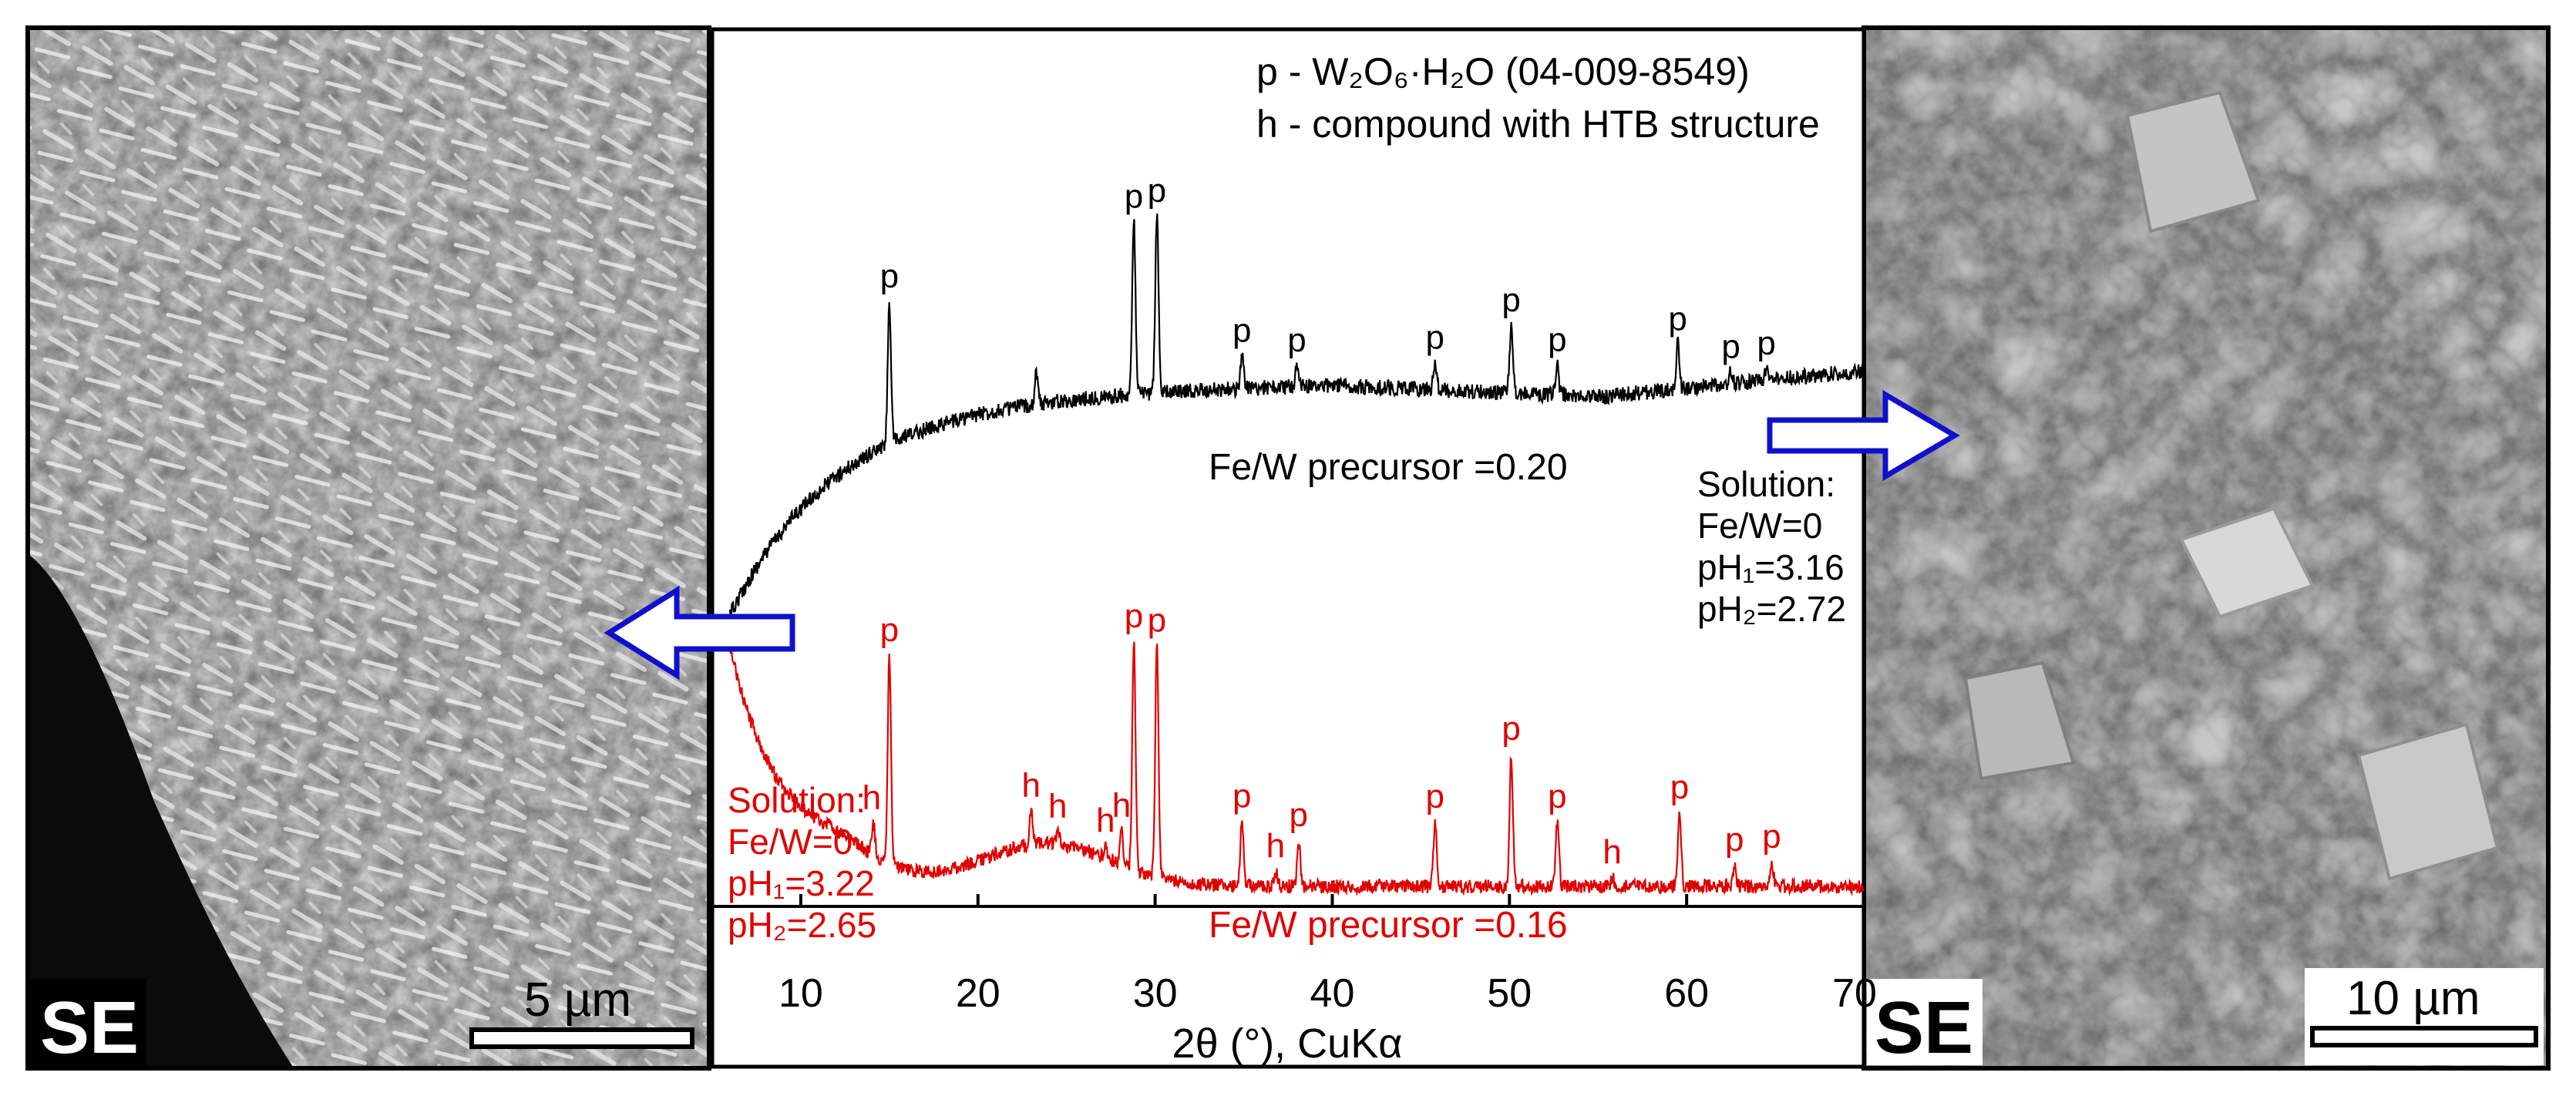 This screenshot has height=1096, width=2576. Describe the element at coordinates (1388, 925) in the screenshot. I see `series-label-red: Fe/W precursor =0.16` at that location.